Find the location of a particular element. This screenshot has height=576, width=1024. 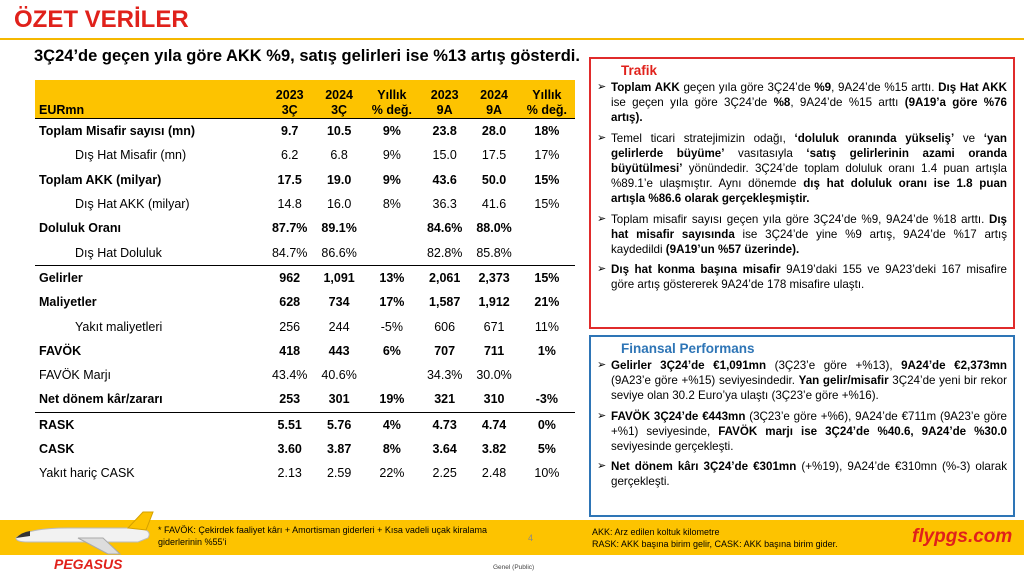

cell: 40.6% is located at coordinates (339, 375).